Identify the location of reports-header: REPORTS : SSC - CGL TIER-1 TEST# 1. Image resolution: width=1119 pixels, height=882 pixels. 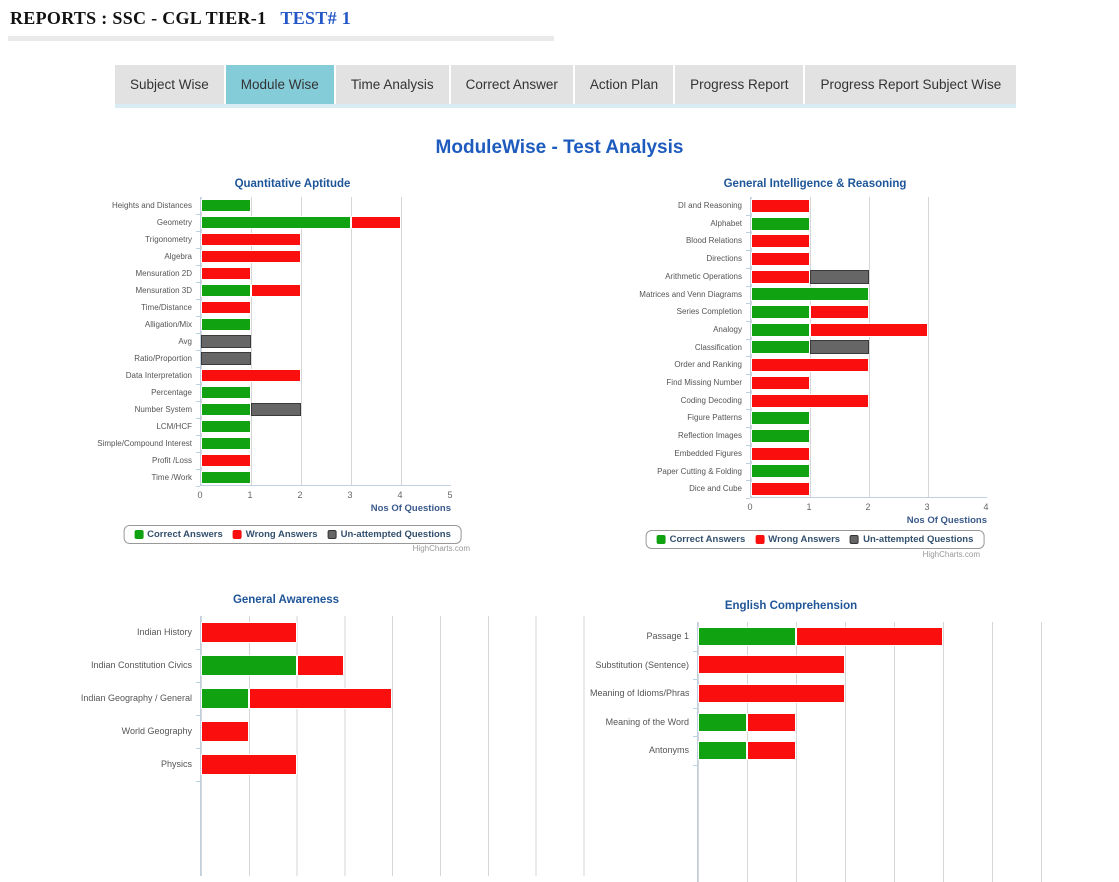
(180, 18).